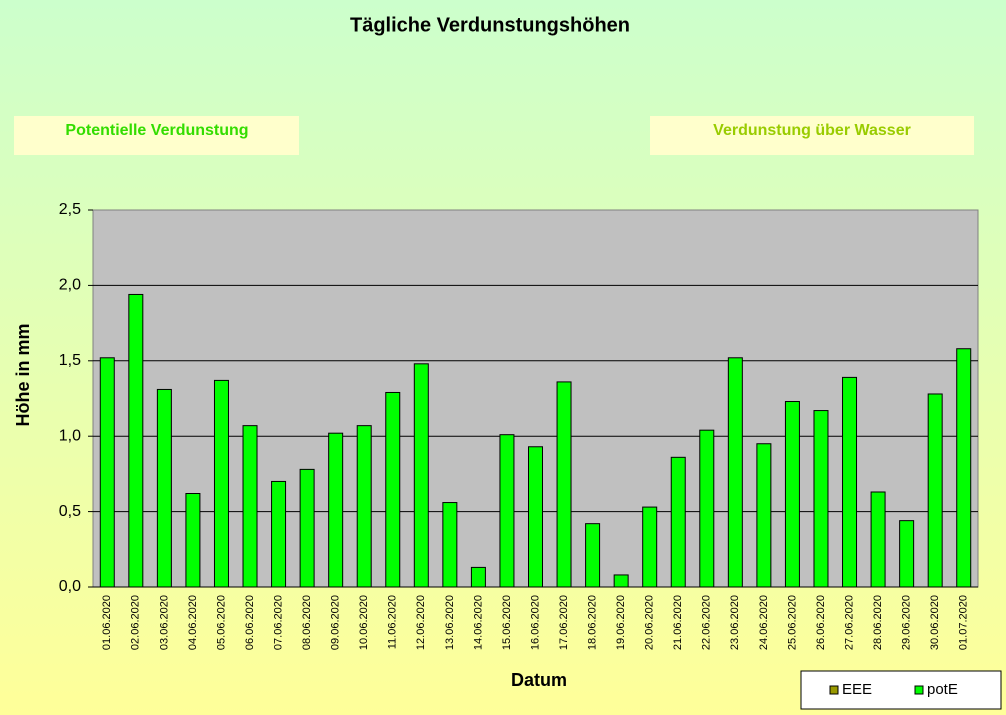 This screenshot has height=715, width=1006. Describe the element at coordinates (792, 622) in the screenshot. I see `x-tick-label: 25.06.2020` at that location.